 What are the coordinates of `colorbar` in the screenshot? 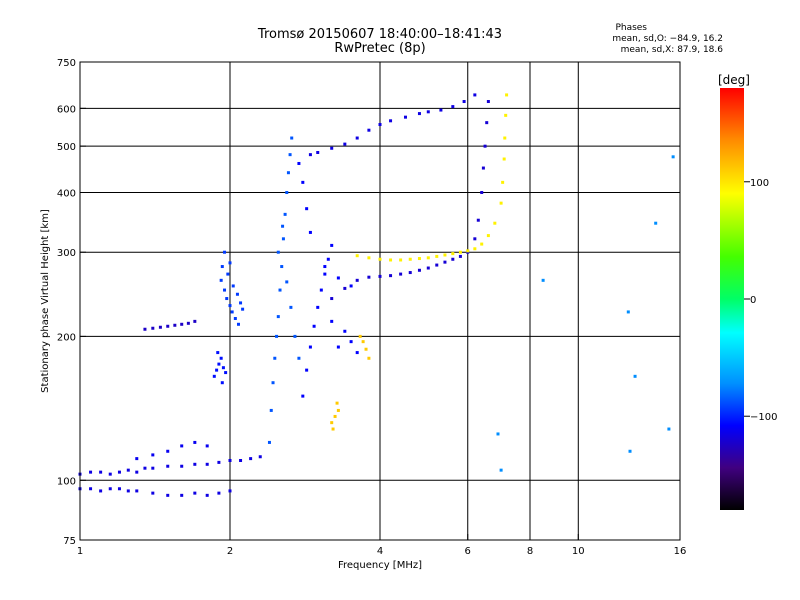 It's located at (732, 299).